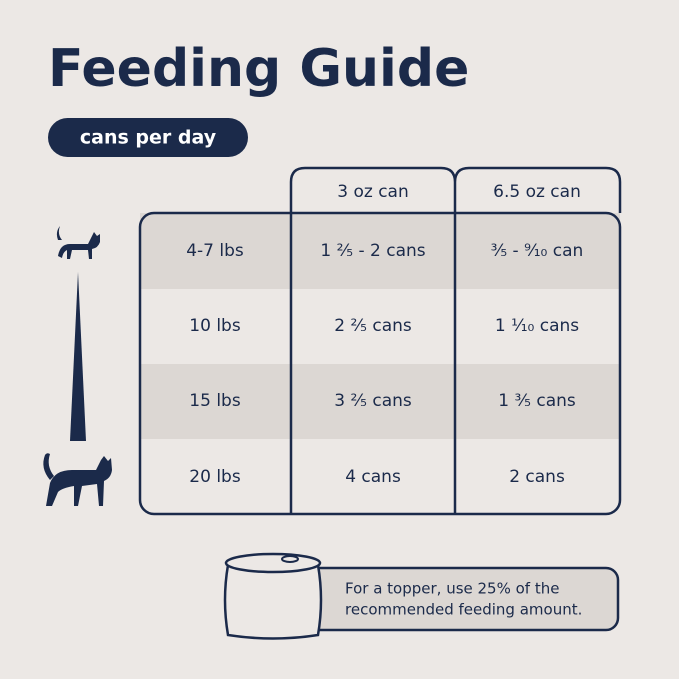 The image size is (679, 679). What do you see at coordinates (78, 242) in the screenshot?
I see `small-cat-icon` at bounding box center [78, 242].